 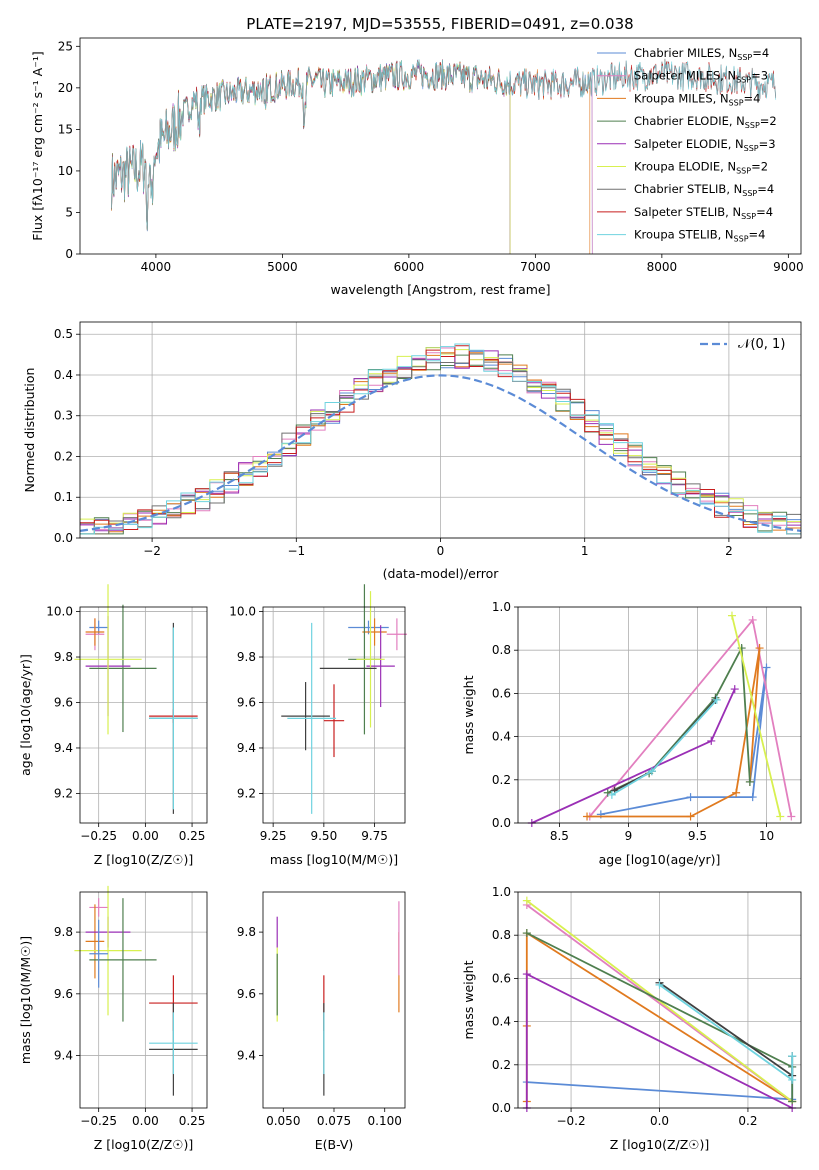 I want to click on x-tick-label: 0.075, so click(x=334, y=1121).